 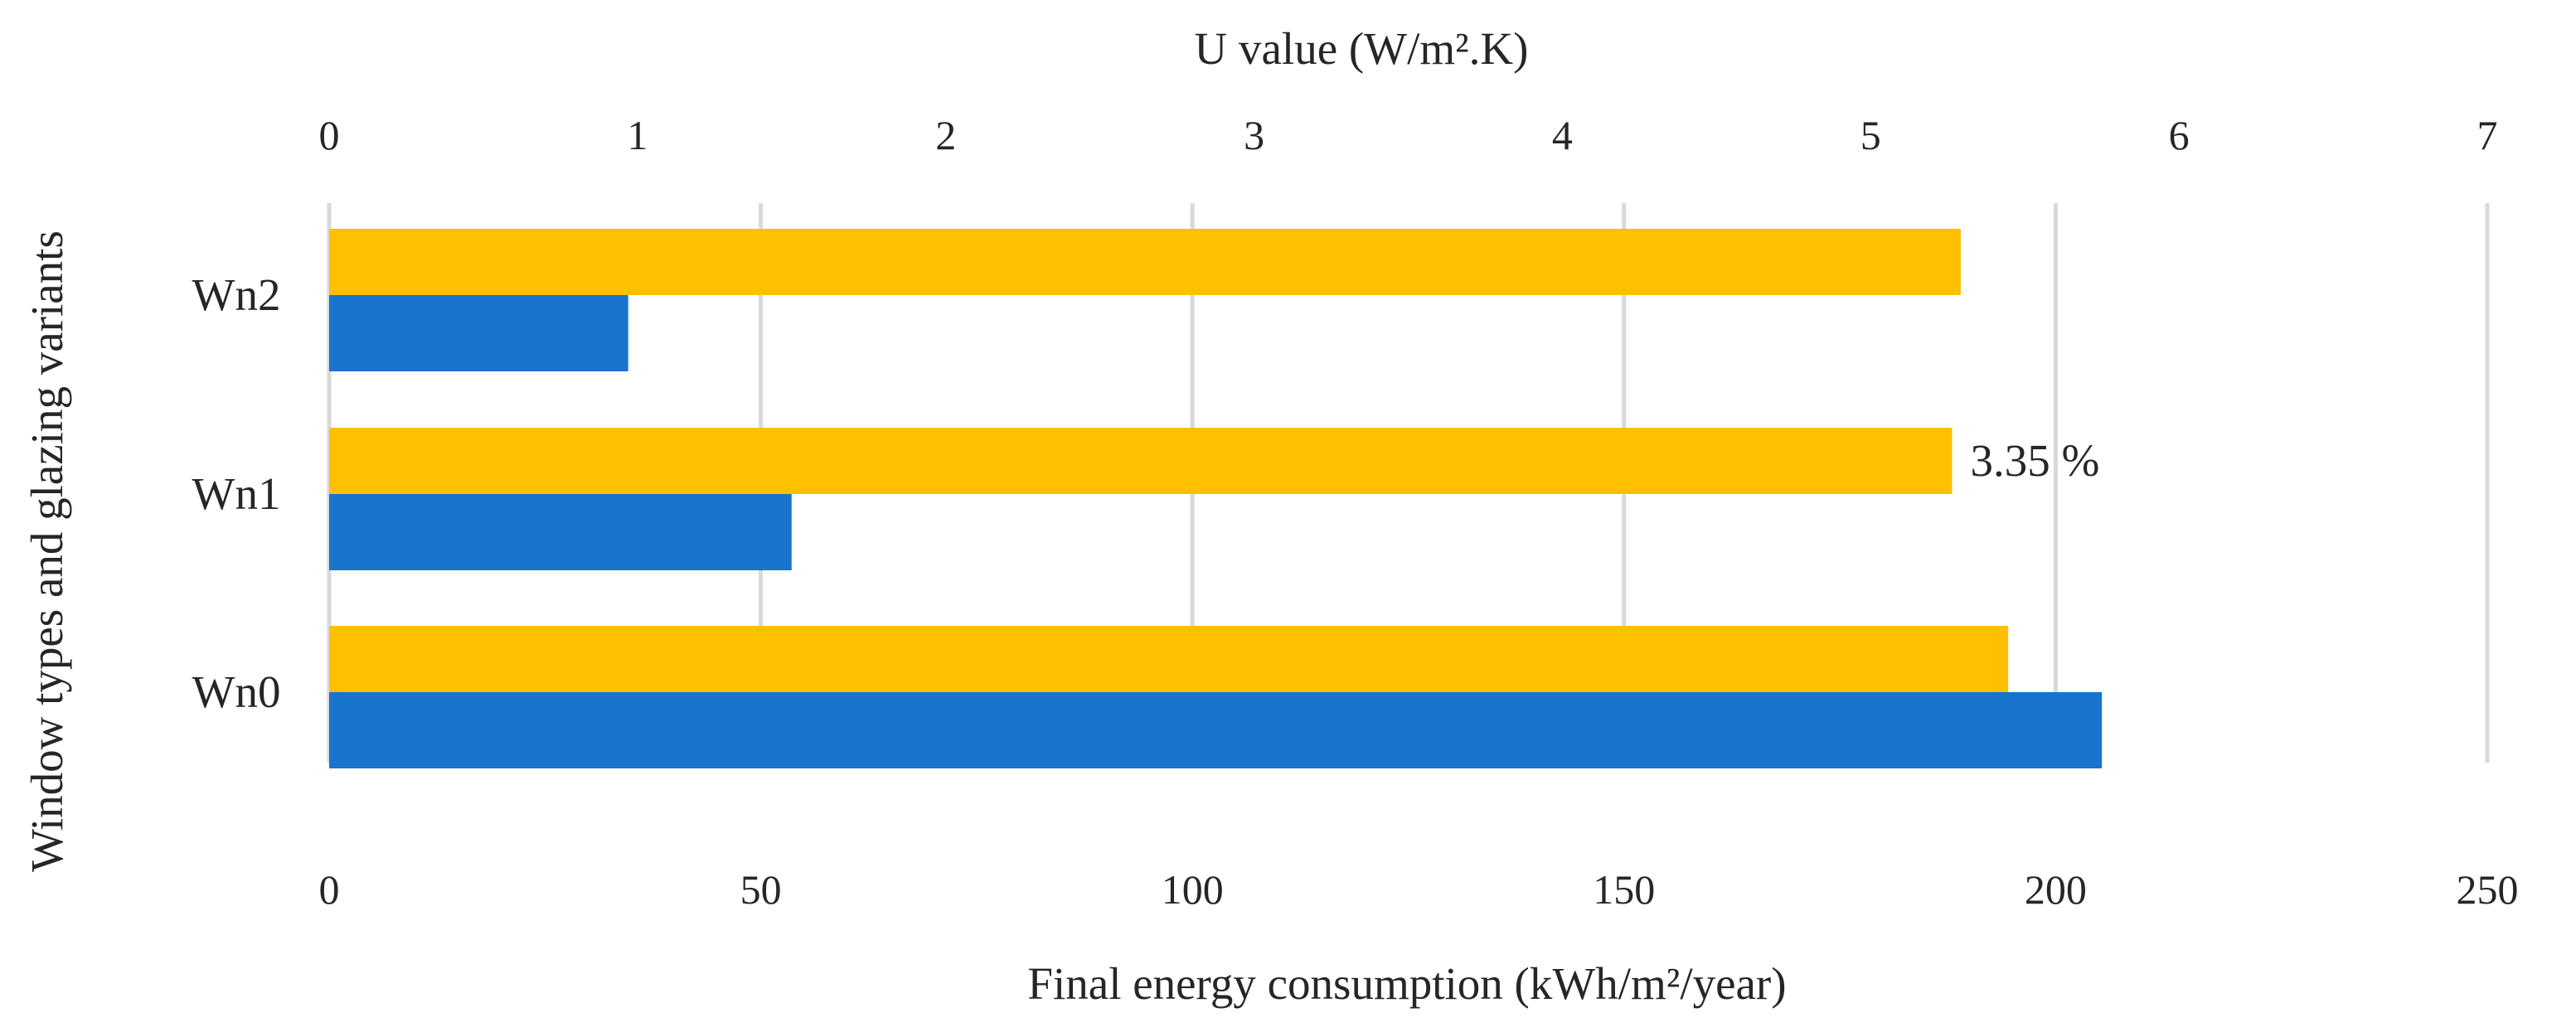 What do you see at coordinates (945, 135) in the screenshot?
I see `top-tick-label: 2` at bounding box center [945, 135].